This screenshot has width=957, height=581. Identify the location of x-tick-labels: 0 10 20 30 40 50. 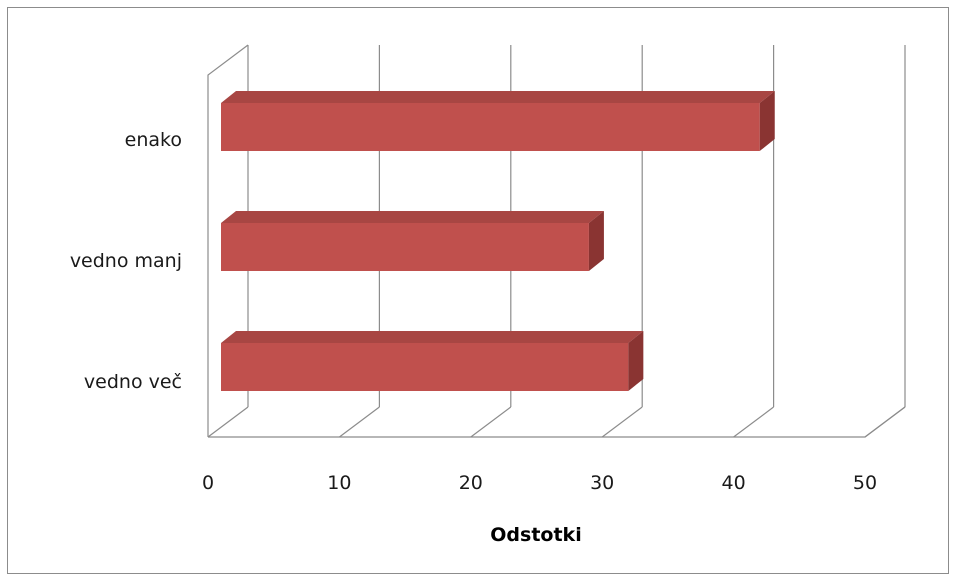
(539, 483).